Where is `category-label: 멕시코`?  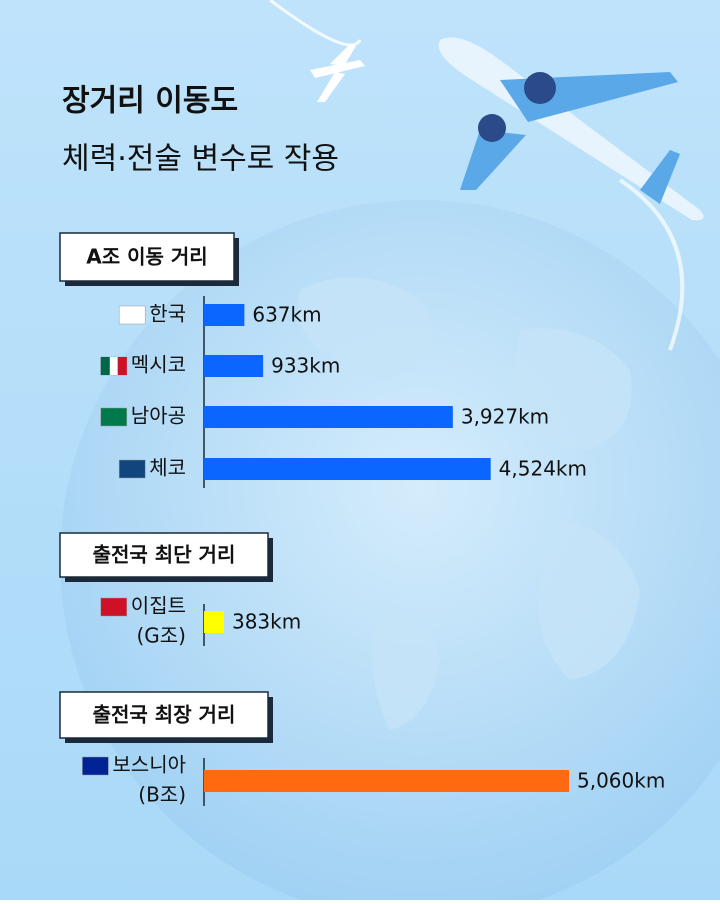 category-label: 멕시코 is located at coordinates (158, 365).